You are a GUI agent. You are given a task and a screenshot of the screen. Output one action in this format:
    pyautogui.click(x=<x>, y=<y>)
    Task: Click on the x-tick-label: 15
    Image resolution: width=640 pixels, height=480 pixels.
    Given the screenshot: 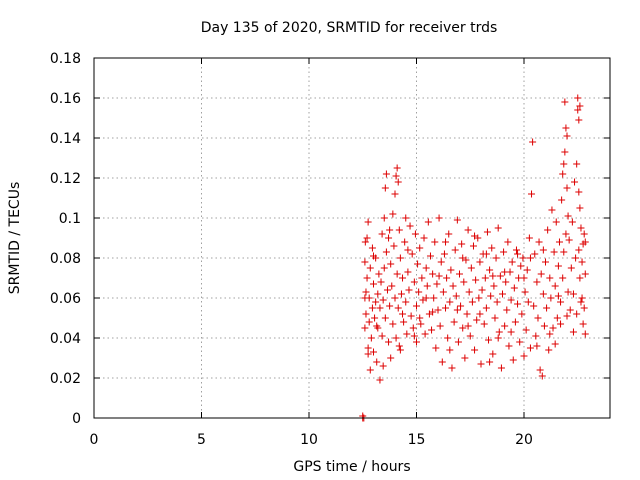 What is the action you would take?
    pyautogui.click(x=417, y=440)
    